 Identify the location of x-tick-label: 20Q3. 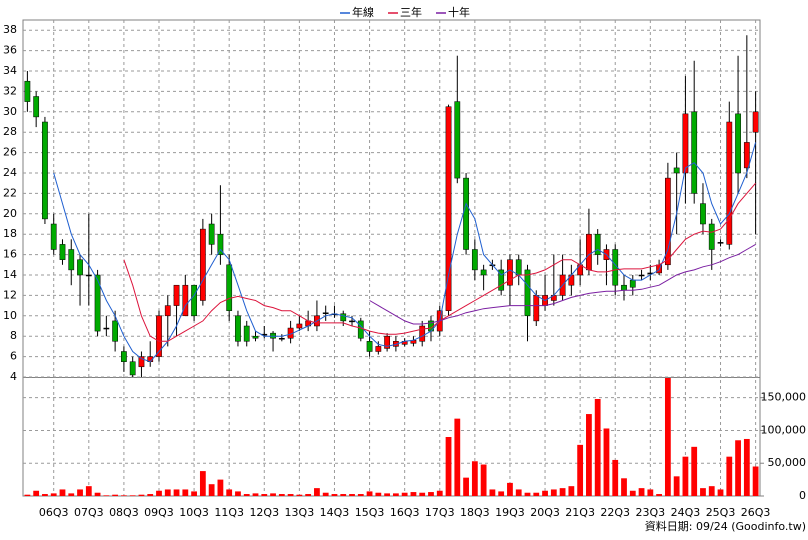
(545, 512).